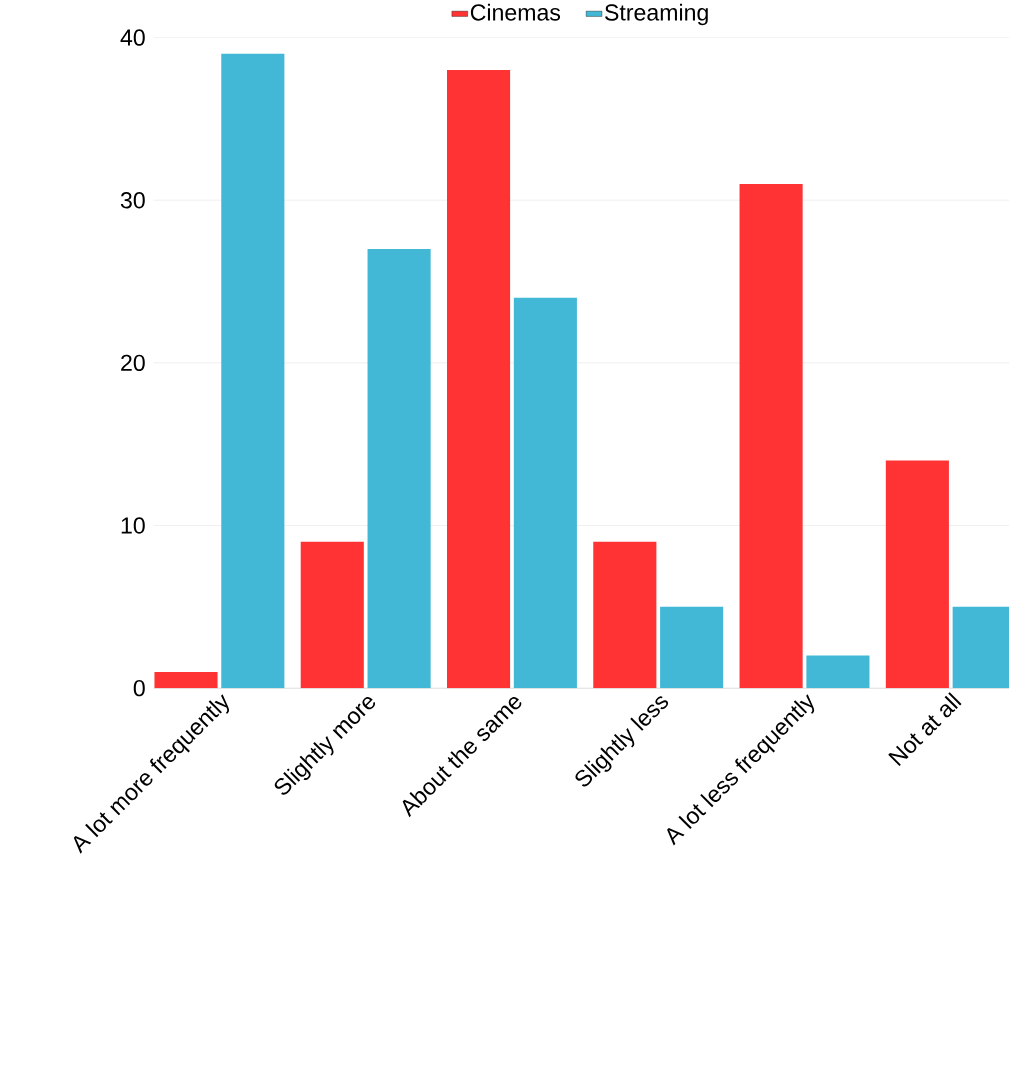 Image resolution: width=1009 pixels, height=1072 pixels. I want to click on legend-label: Cinemas, so click(515, 12).